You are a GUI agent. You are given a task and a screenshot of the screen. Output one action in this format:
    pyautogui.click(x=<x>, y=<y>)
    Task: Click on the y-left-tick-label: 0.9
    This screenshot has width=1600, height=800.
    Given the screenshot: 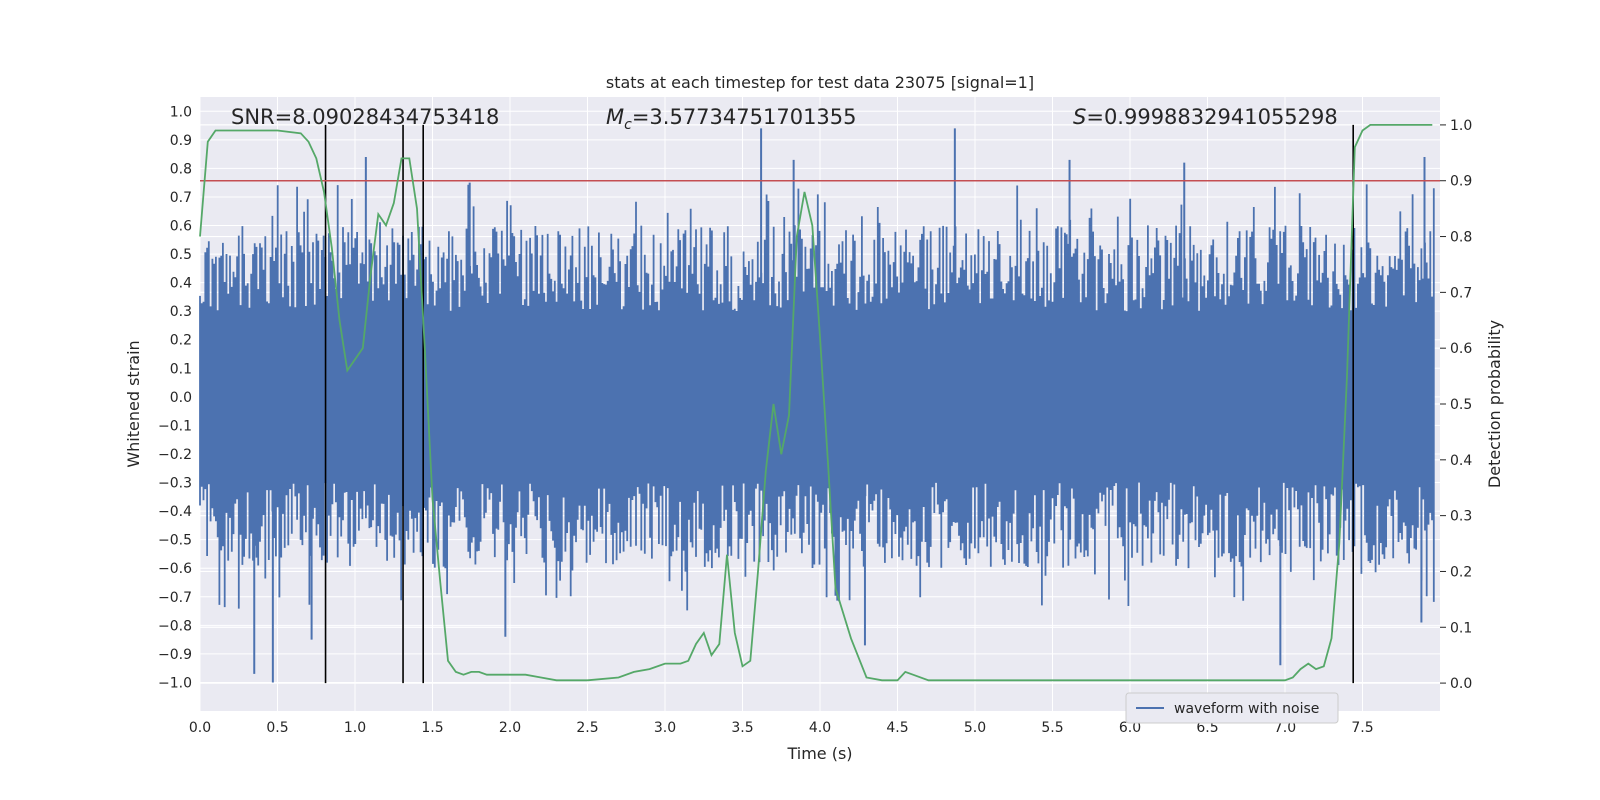 What is the action you would take?
    pyautogui.click(x=181, y=141)
    